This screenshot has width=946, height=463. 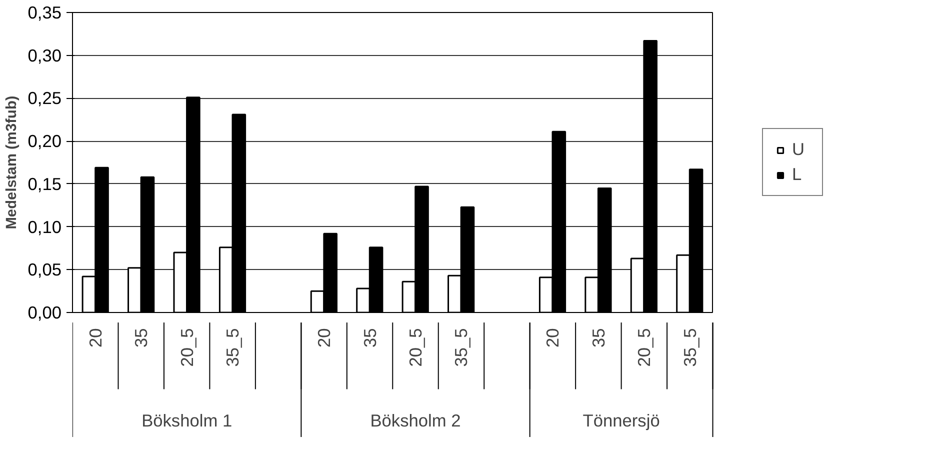 What do you see at coordinates (45, 226) in the screenshot?
I see `y-tick-label: 0,10` at bounding box center [45, 226].